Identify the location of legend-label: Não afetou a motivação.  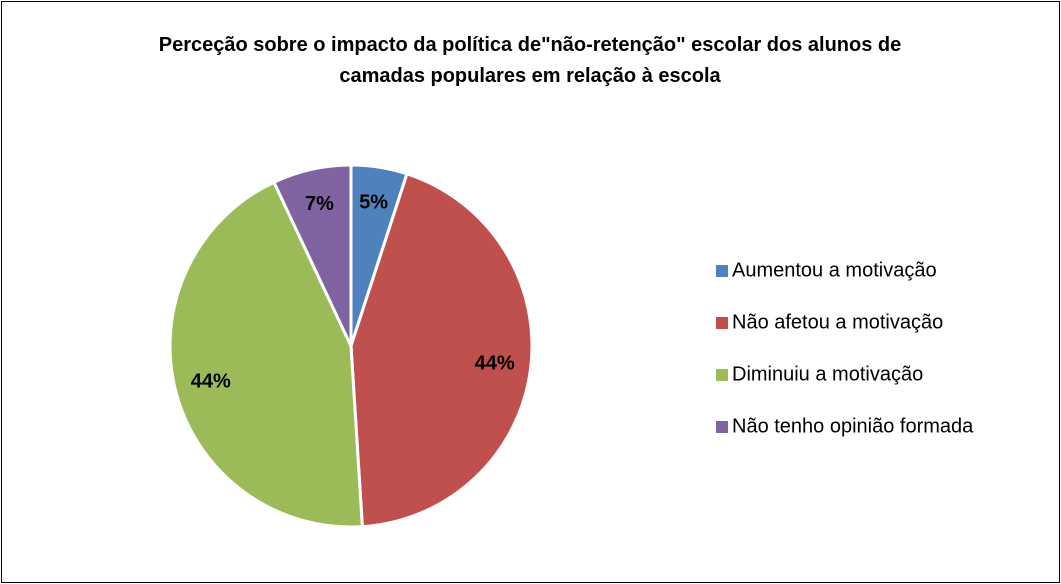
(837, 322).